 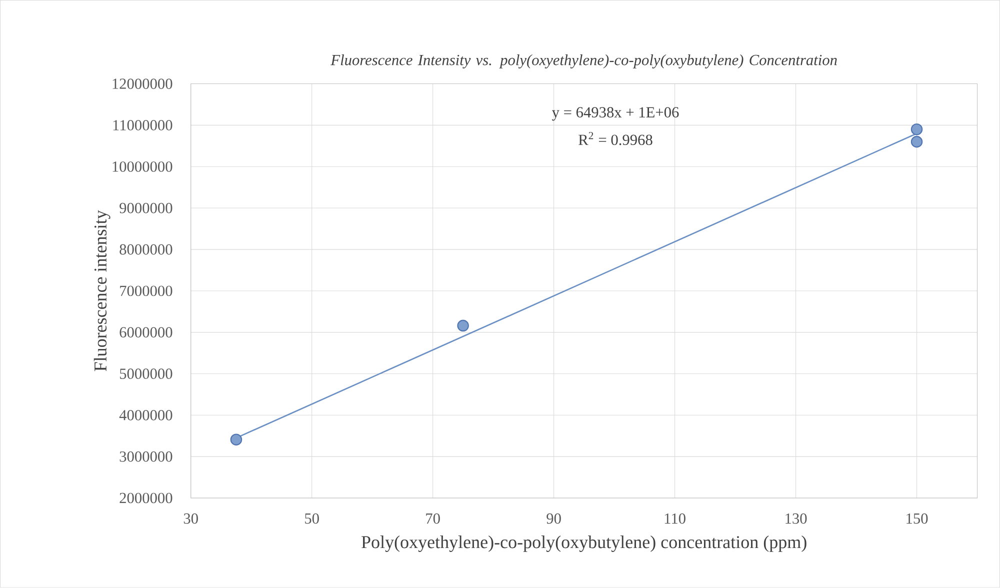 What do you see at coordinates (312, 518) in the screenshot?
I see `x-tick-label: 50` at bounding box center [312, 518].